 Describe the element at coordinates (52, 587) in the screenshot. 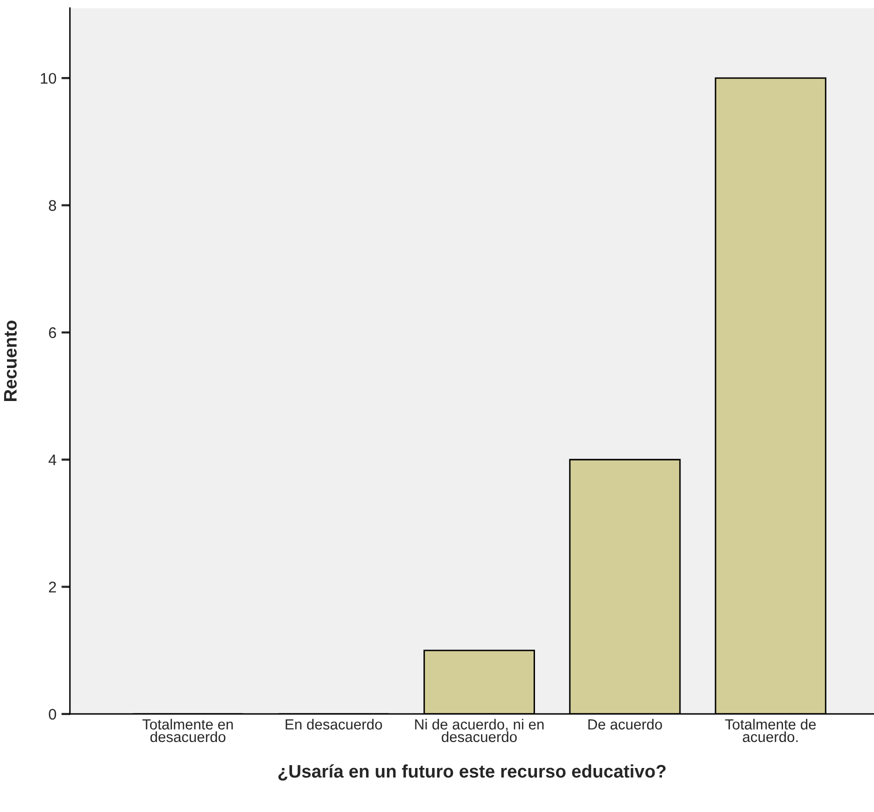

I see `y-tick-label: 2` at that location.